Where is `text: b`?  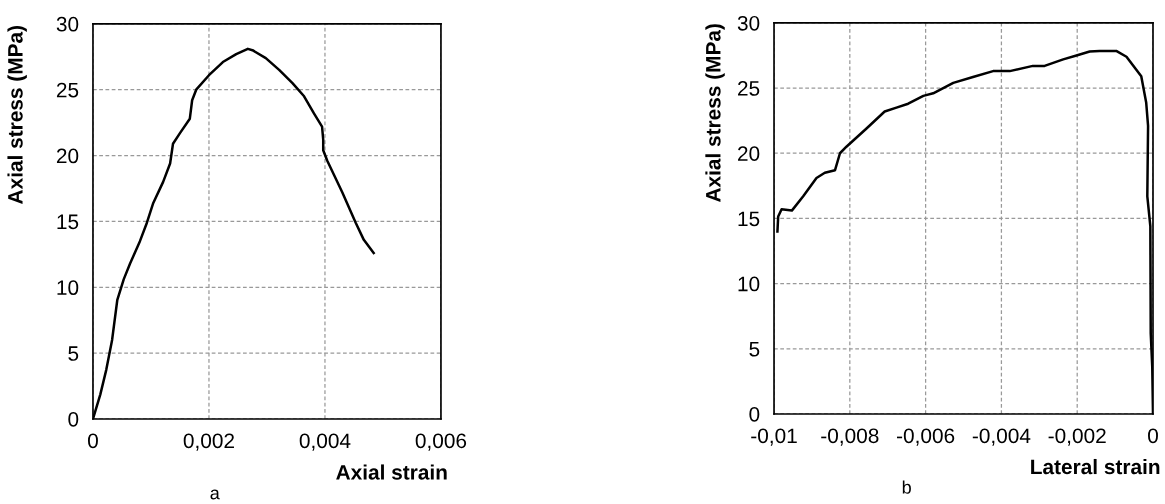
text: b is located at coordinates (906, 487).